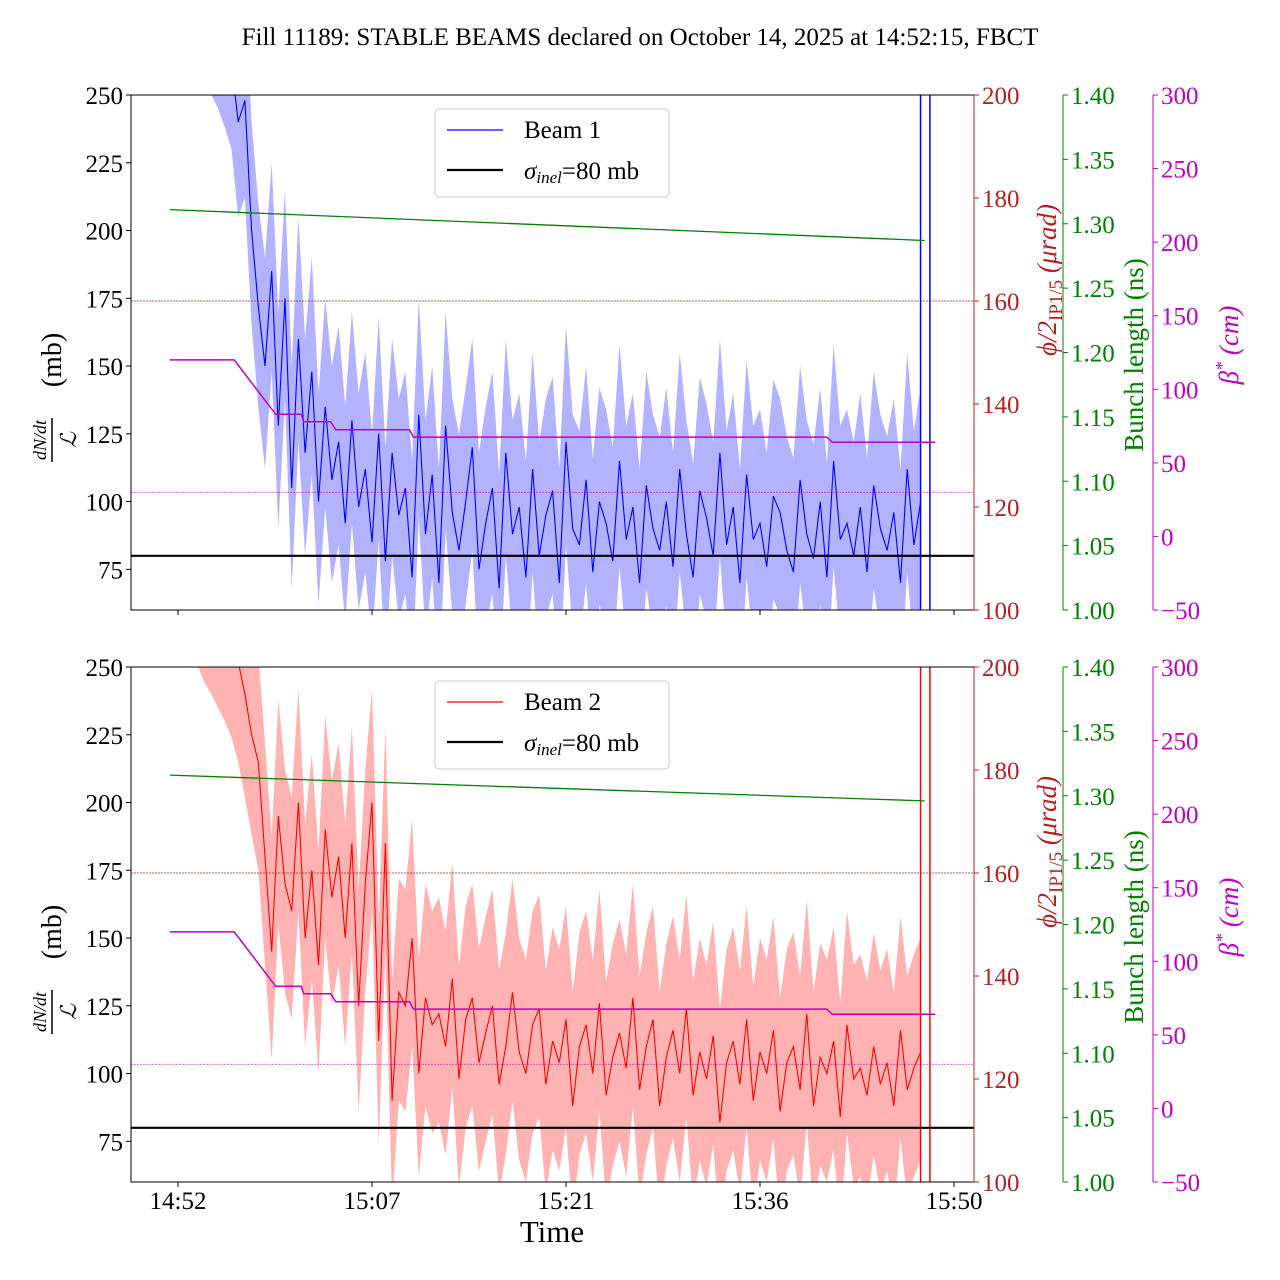  Describe the element at coordinates (1093, 160) in the screenshot. I see `bunch-length-tick-label: 1.35` at that location.